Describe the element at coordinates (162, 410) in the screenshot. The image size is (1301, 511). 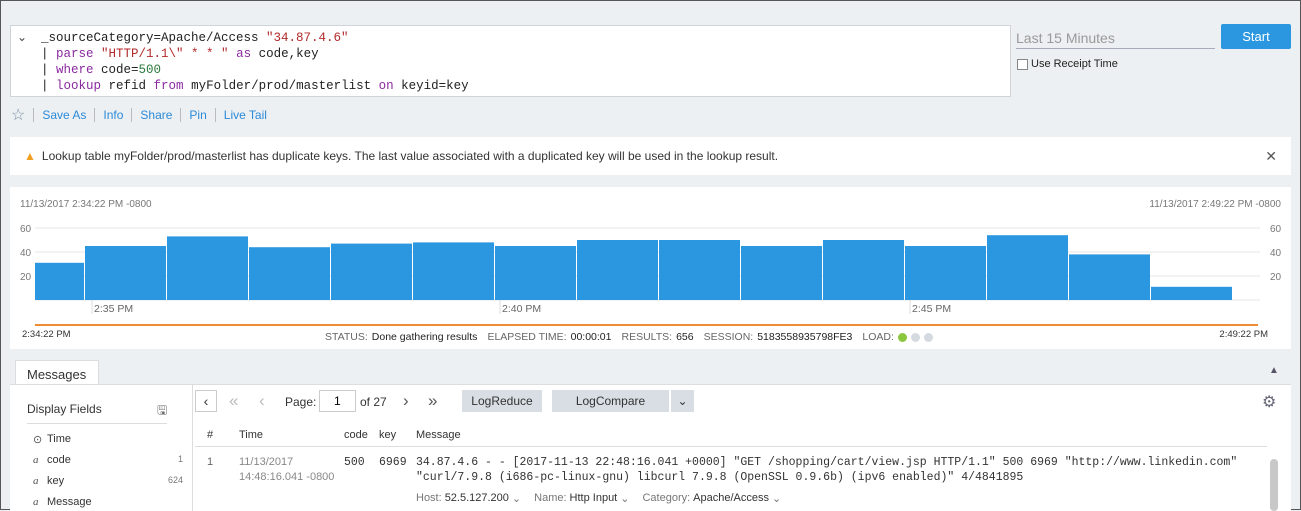
I see `save-icon: 🖫` at that location.